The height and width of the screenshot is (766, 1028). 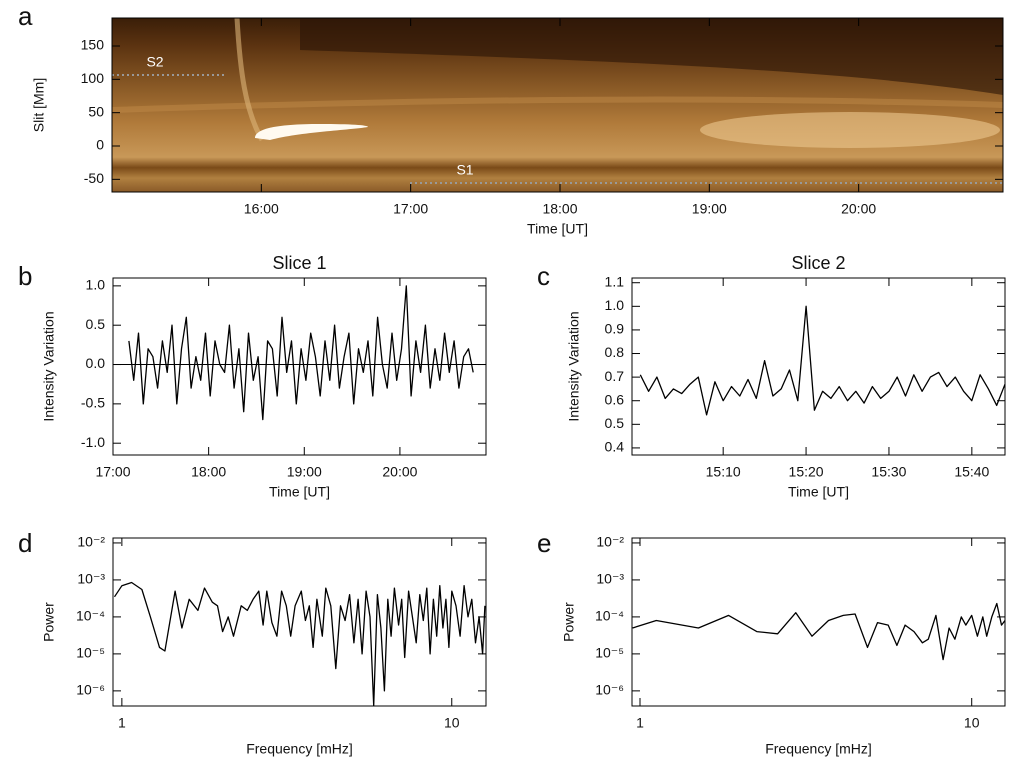 I want to click on y-tick-label: 0, so click(x=100, y=145).